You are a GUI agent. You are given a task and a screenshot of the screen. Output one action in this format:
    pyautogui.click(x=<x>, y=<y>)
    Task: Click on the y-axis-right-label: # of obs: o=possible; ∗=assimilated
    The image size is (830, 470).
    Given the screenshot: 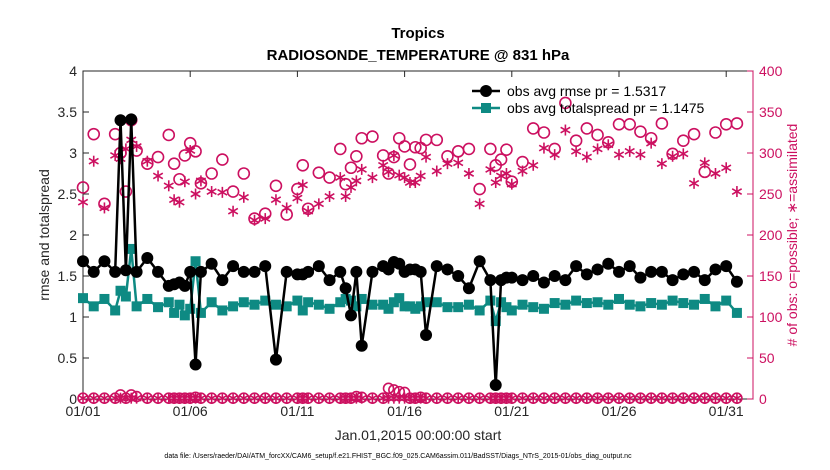 What is the action you would take?
    pyautogui.click(x=792, y=235)
    